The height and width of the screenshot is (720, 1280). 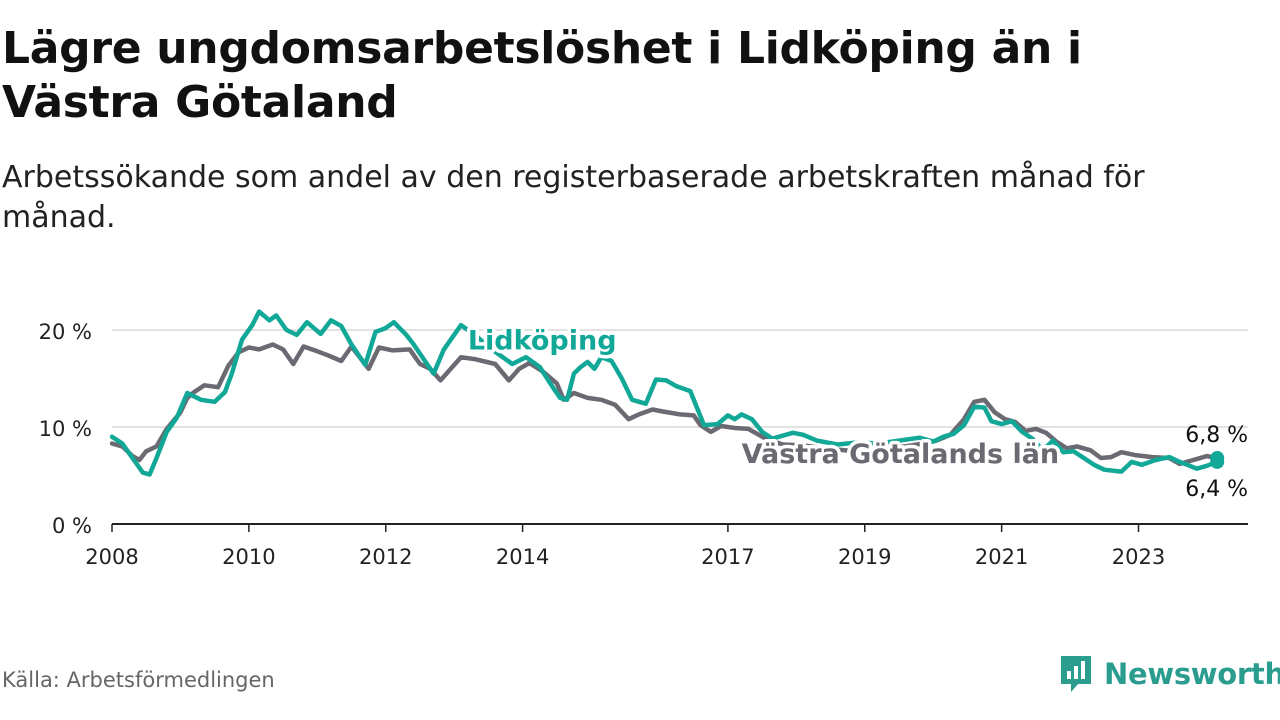 What do you see at coordinates (111, 557) in the screenshot?
I see `x-tick-label: 2008` at bounding box center [111, 557].